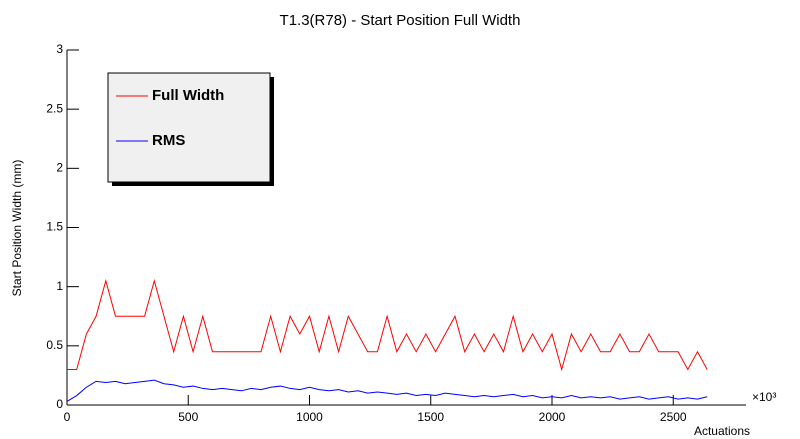 The height and width of the screenshot is (439, 800). I want to click on x-tick-label: 2000, so click(552, 417).